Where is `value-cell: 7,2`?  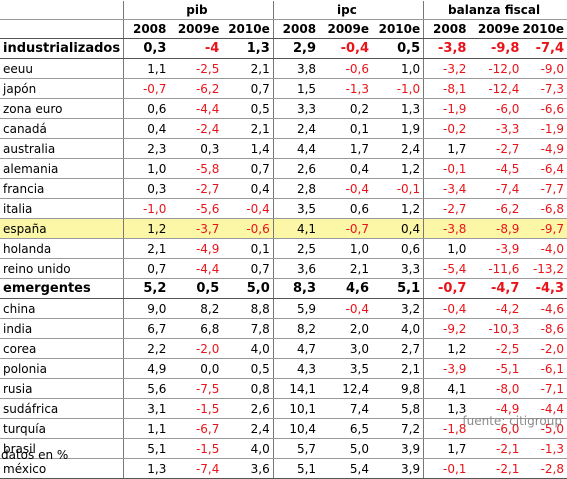 value-cell: 7,2 is located at coordinates (398, 428).